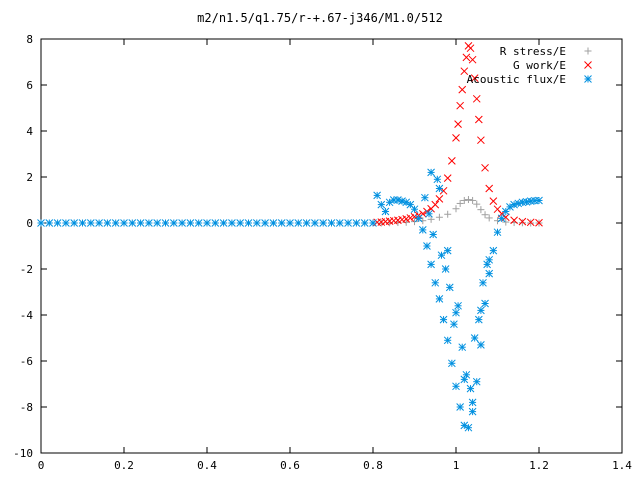 This screenshot has width=640, height=484. What do you see at coordinates (320, 18) in the screenshot?
I see `chart-title: m2/n1.5/q1.75/r-+.67-j346/M1.0/512` at bounding box center [320, 18].